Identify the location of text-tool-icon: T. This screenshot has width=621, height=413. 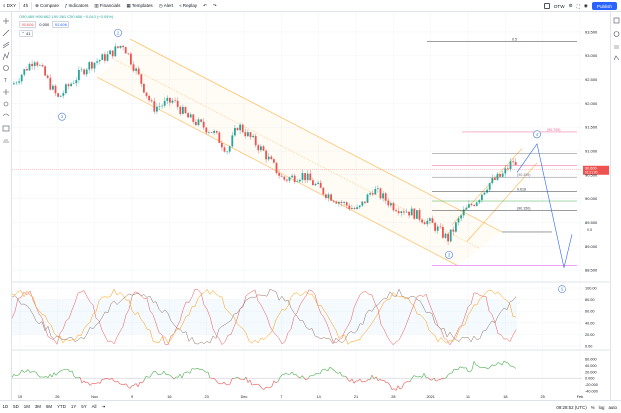
(5, 81).